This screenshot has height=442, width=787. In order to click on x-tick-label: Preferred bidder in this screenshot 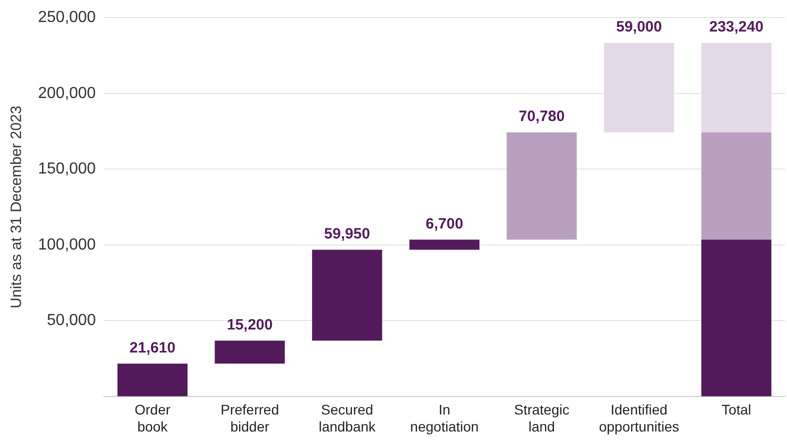, I will do `click(249, 418)`.